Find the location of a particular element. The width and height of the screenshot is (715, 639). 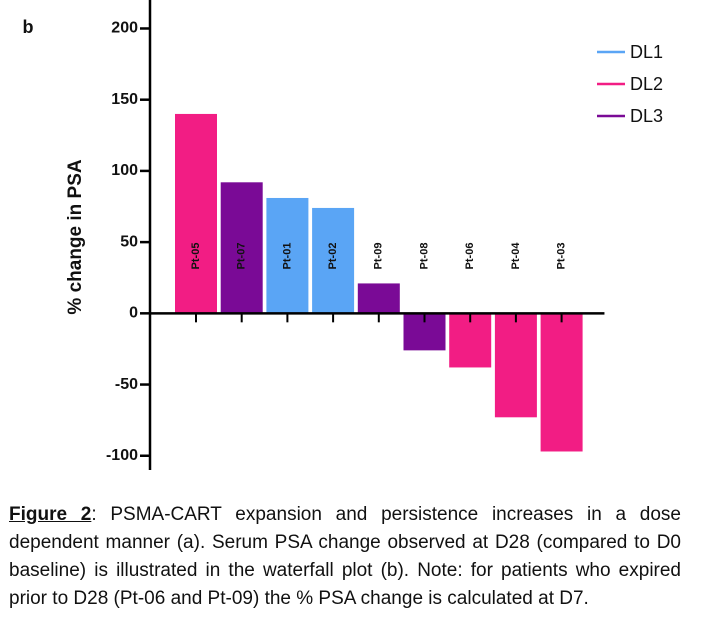

x-tick-label: Pt-03 is located at coordinates (562, 256).